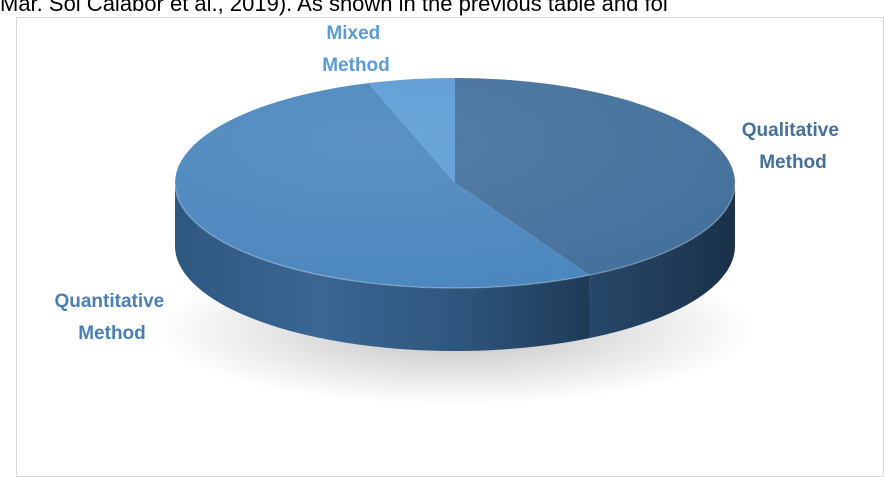  What do you see at coordinates (793, 146) in the screenshot?
I see `slice-label-qualitative: Qualitative Method` at bounding box center [793, 146].